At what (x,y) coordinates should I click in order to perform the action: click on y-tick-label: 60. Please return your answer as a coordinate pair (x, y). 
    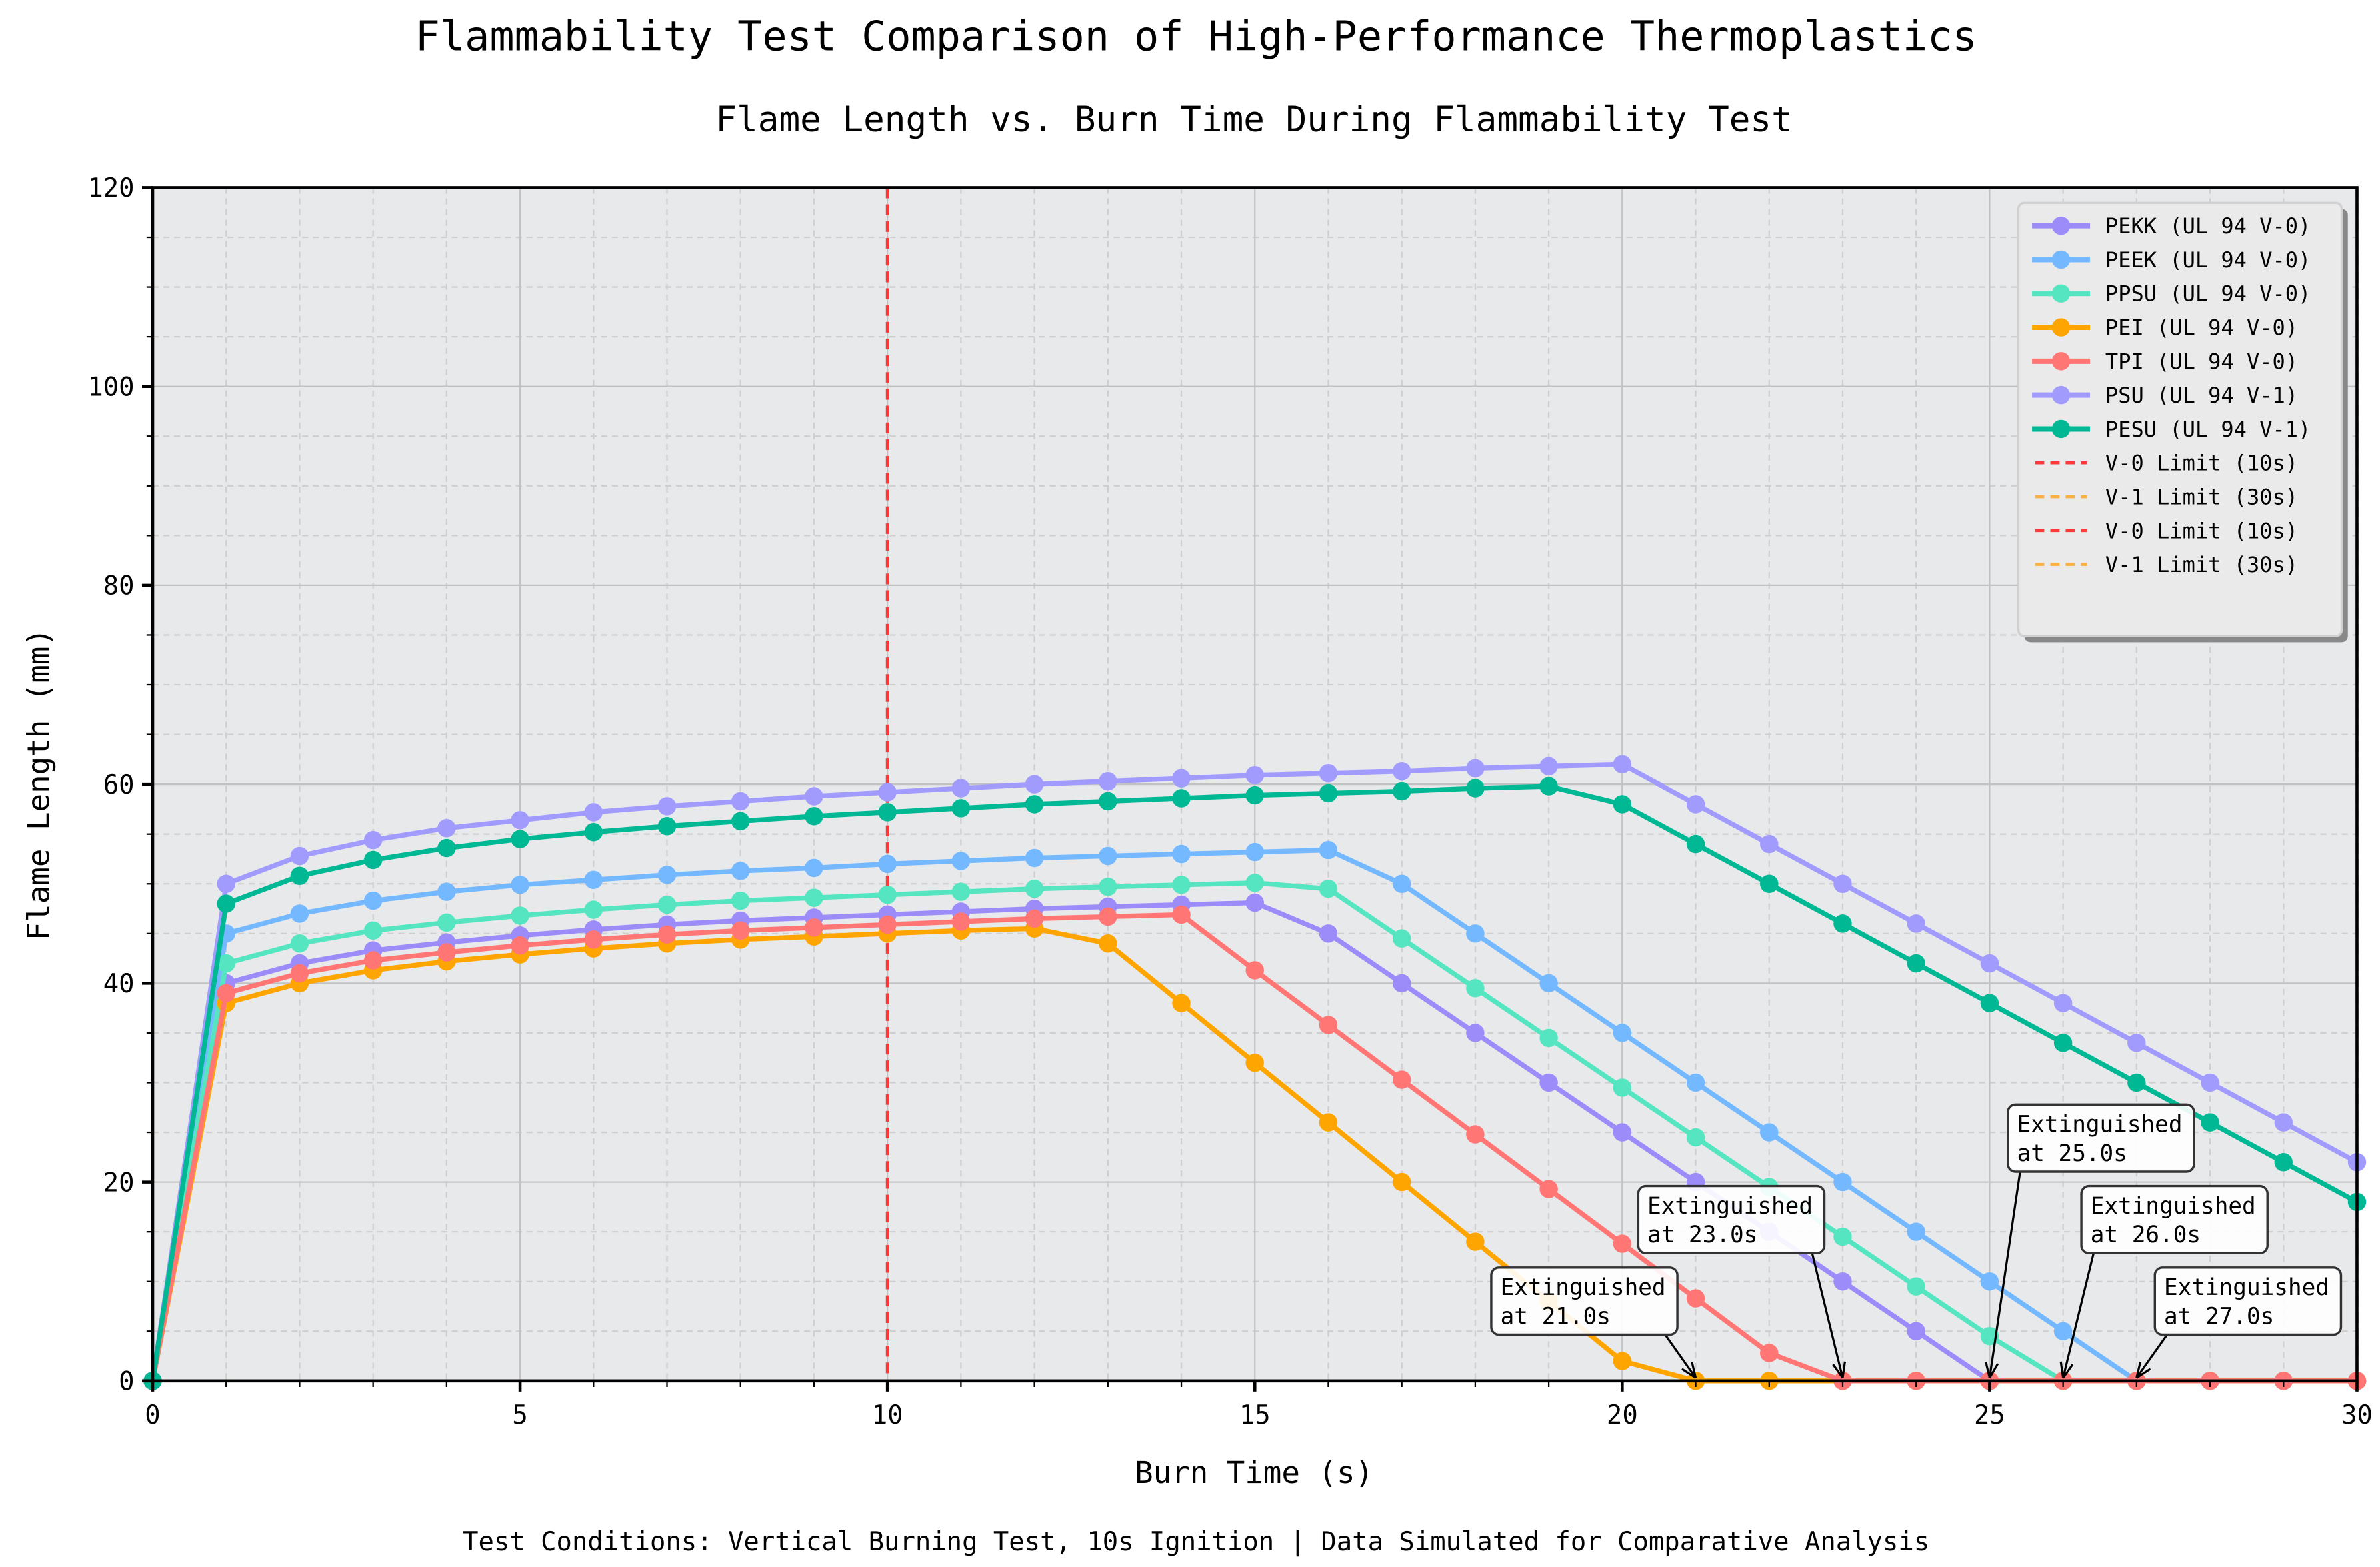
    Looking at the image, I should click on (119, 785).